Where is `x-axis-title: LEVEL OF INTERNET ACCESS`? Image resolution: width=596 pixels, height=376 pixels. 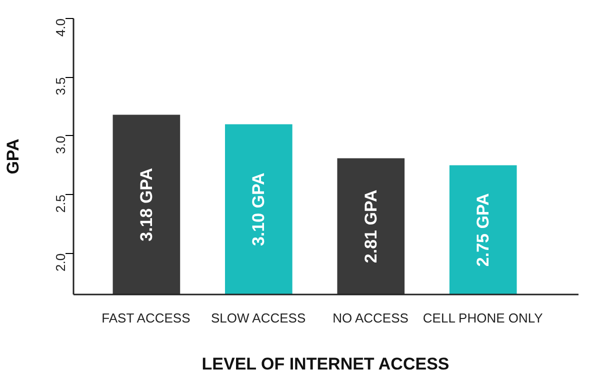 x-axis-title: LEVEL OF INTERNET ACCESS is located at coordinates (326, 364).